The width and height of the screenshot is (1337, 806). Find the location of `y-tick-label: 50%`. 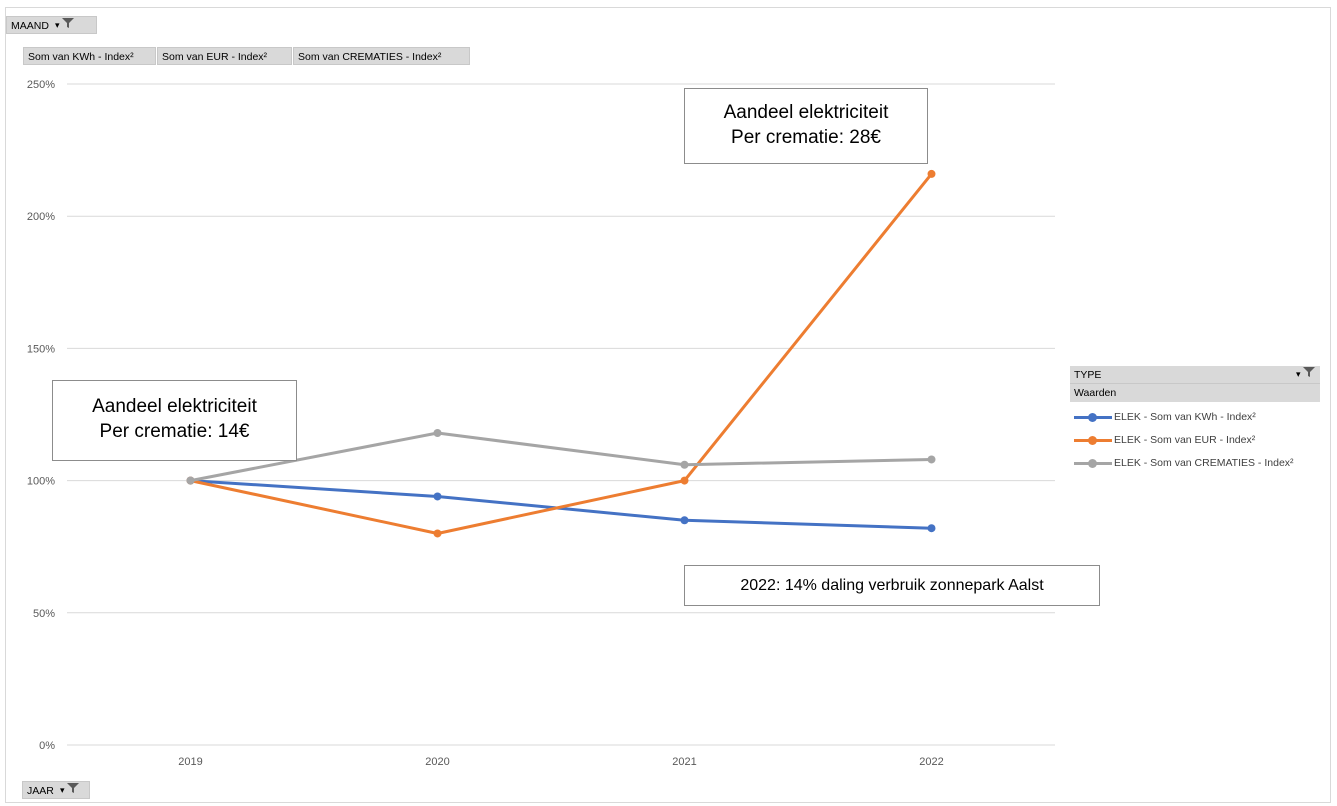

y-tick-label: 50% is located at coordinates (44, 614).